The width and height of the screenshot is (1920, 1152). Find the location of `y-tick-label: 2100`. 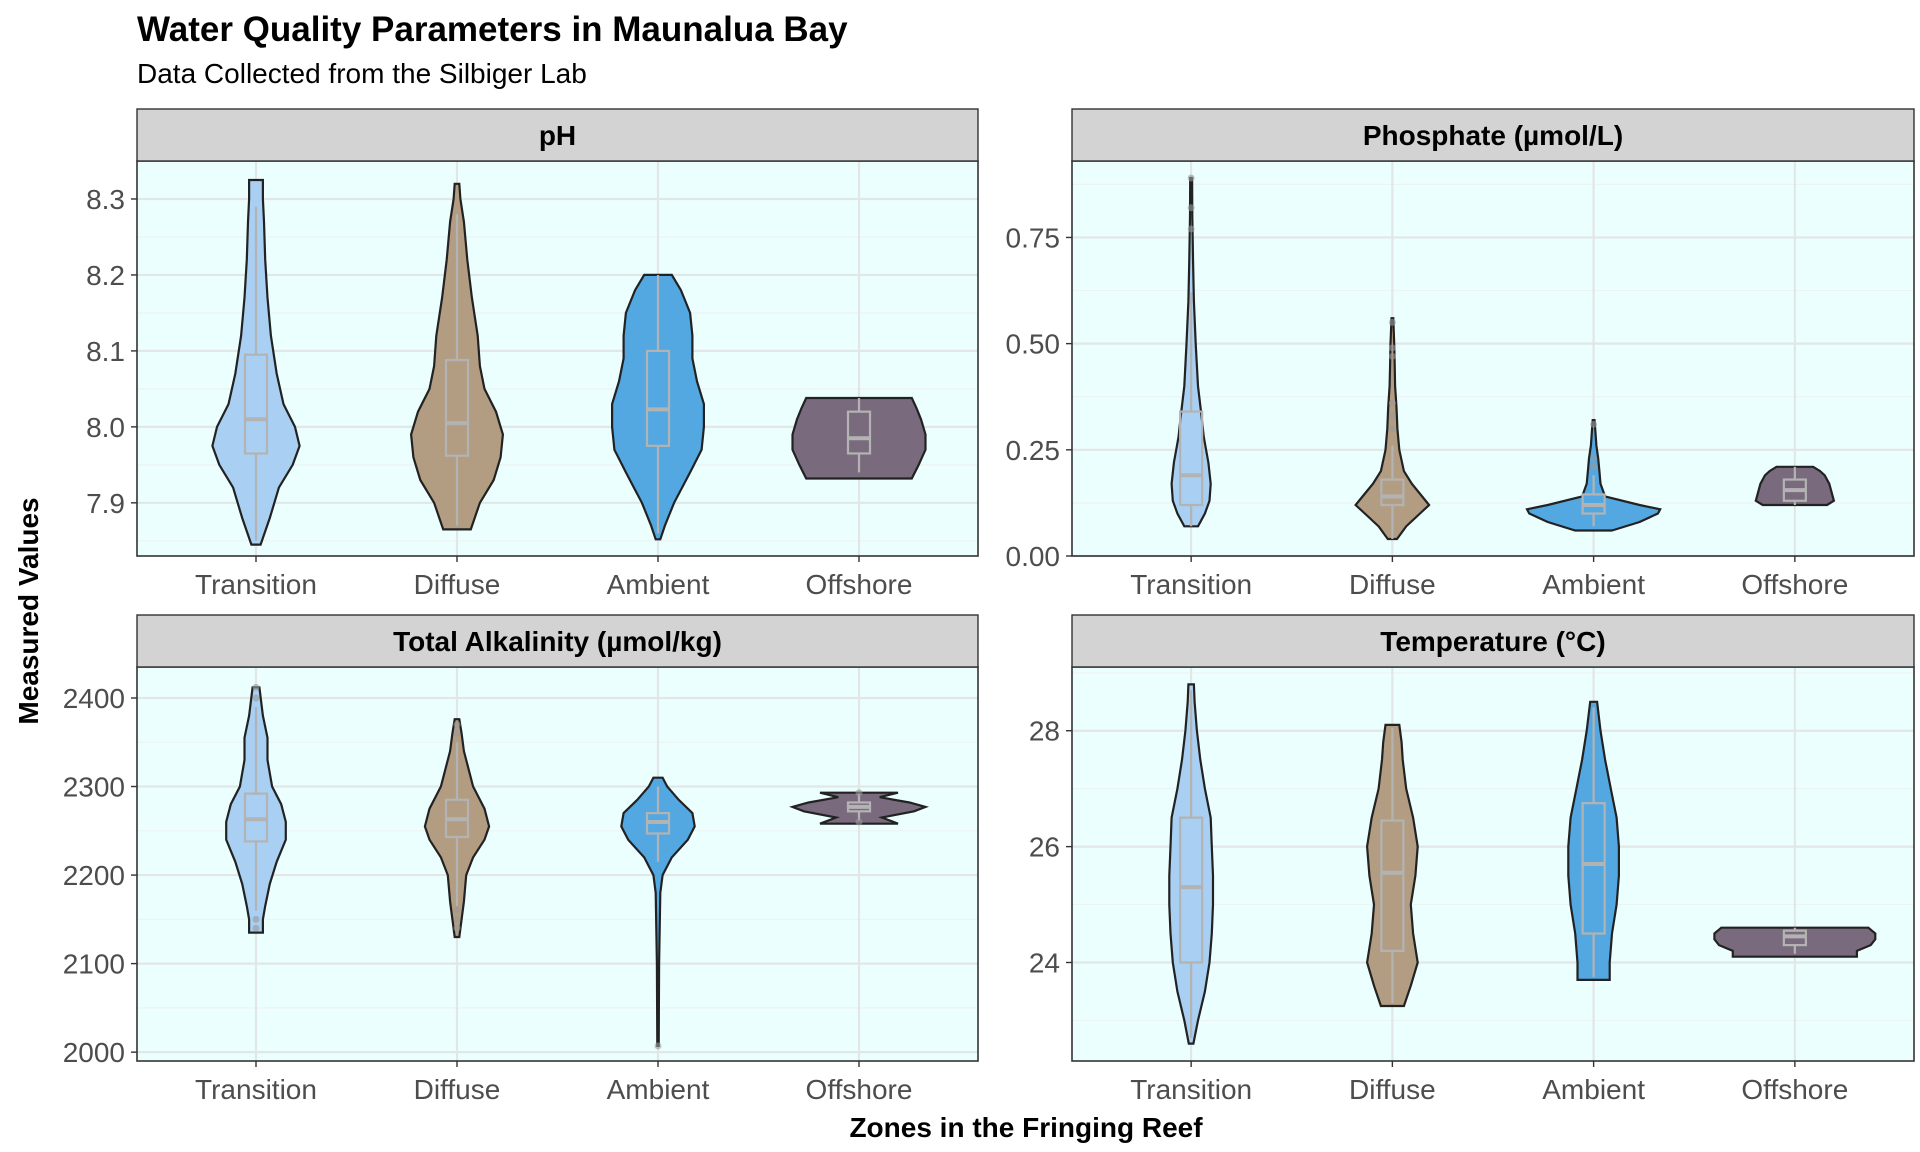

y-tick-label: 2100 is located at coordinates (94, 964).